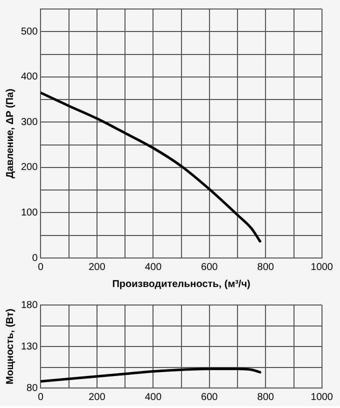 Image resolution: width=340 pixels, height=408 pixels. I want to click on y-tick-label: 200, so click(29, 168).